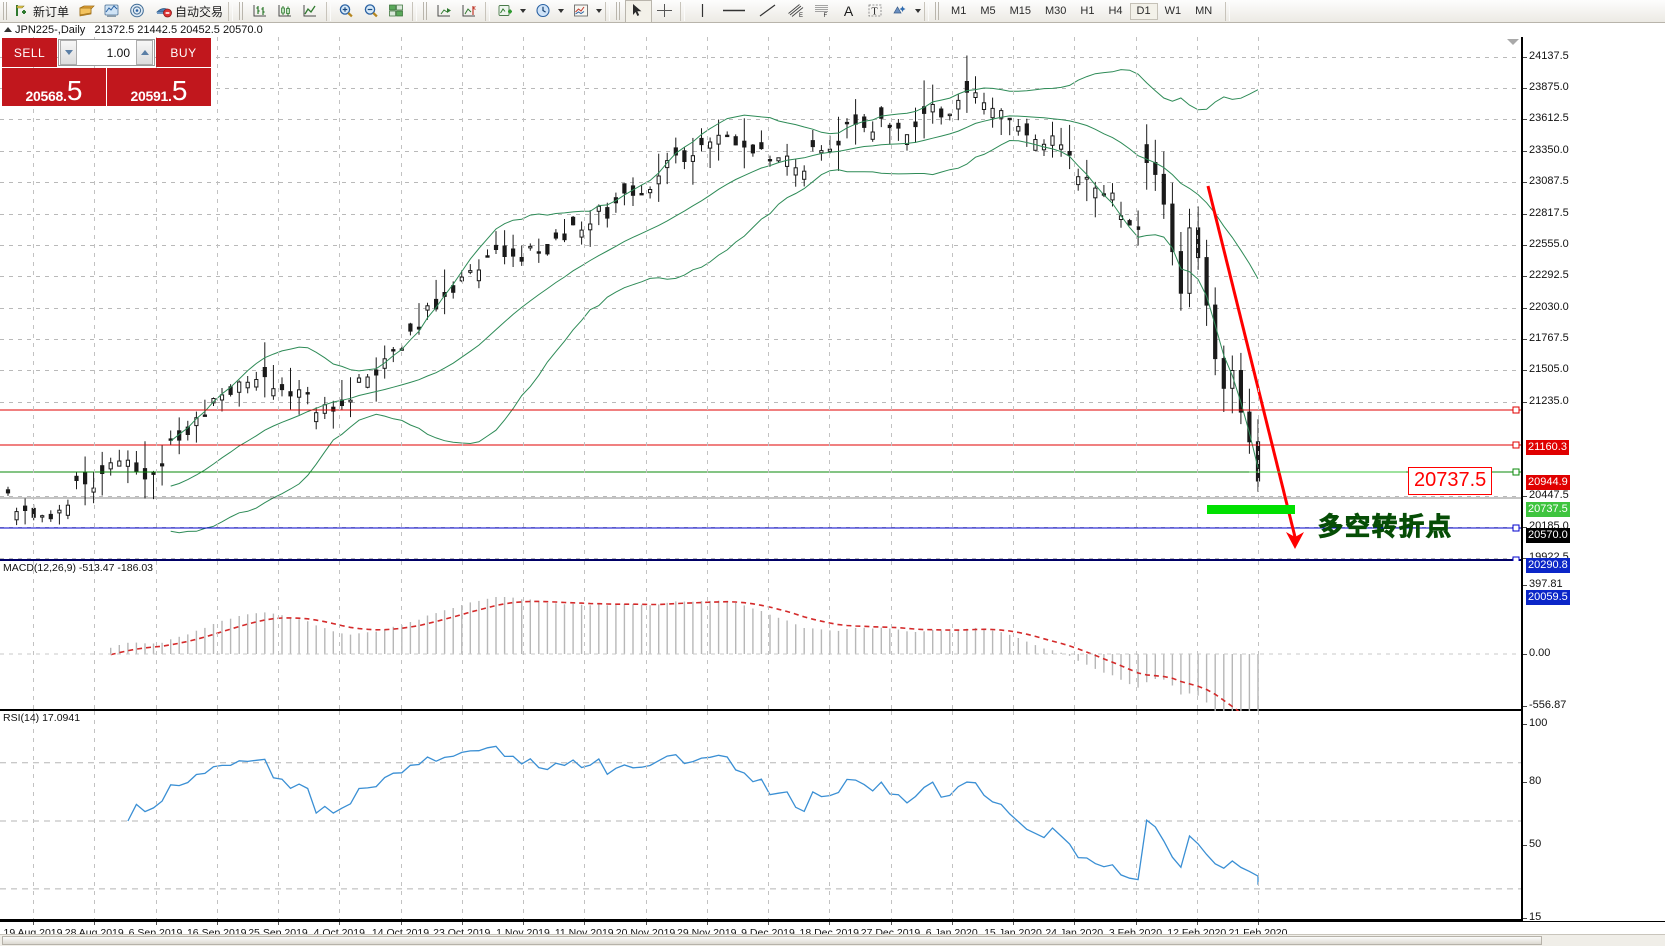 The width and height of the screenshot is (1665, 946). Describe the element at coordinates (848, 11) in the screenshot. I see `text-button: A` at that location.